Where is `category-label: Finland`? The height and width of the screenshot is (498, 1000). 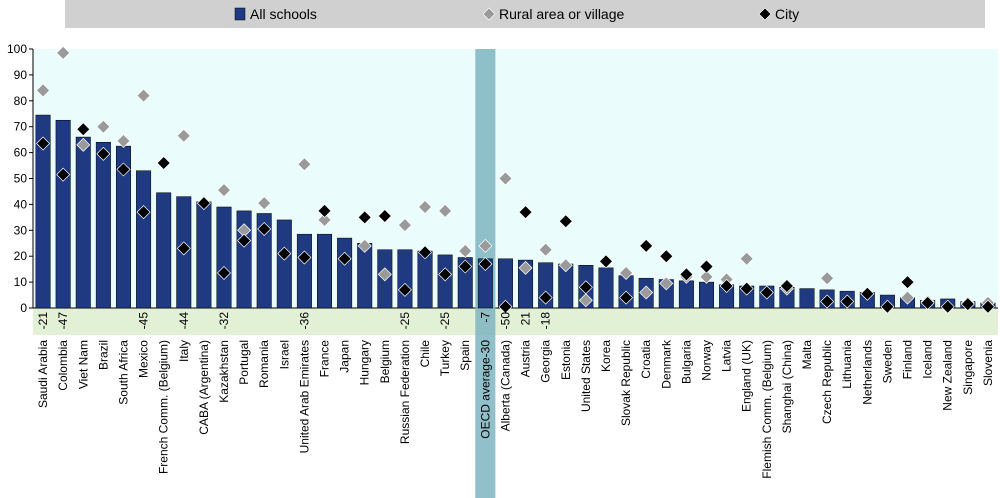 category-label: Finland is located at coordinates (908, 359).